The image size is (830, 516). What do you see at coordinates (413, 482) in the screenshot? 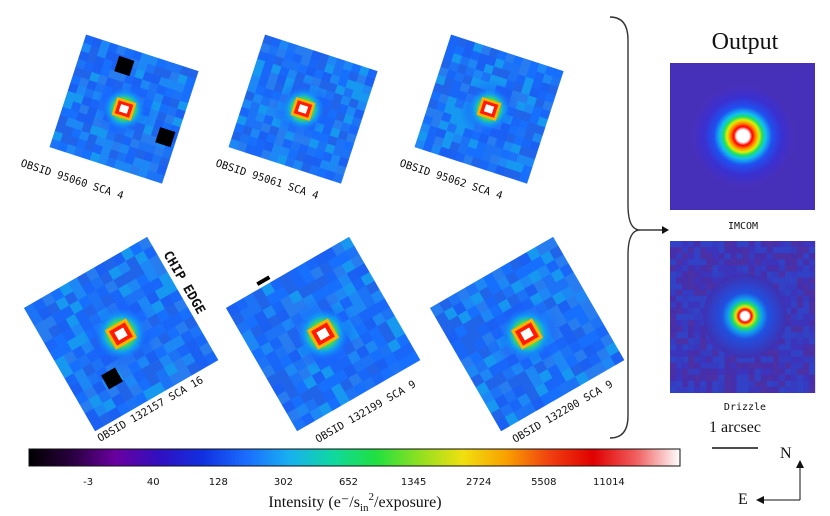
I see `colorbar-tick-label: 1345` at bounding box center [413, 482].